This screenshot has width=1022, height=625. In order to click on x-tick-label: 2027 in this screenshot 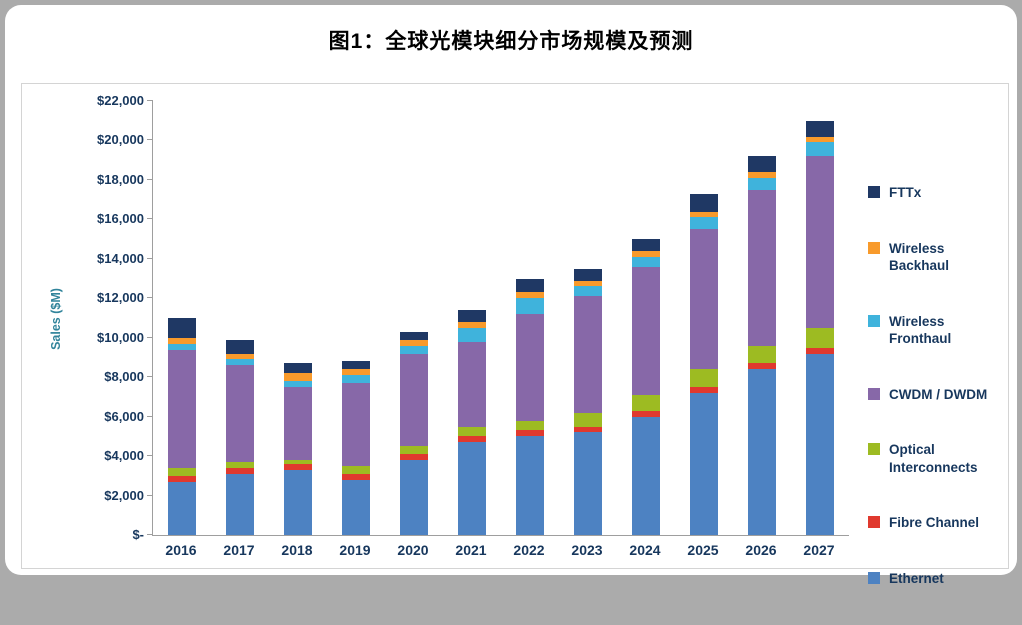, I will do `click(819, 550)`.